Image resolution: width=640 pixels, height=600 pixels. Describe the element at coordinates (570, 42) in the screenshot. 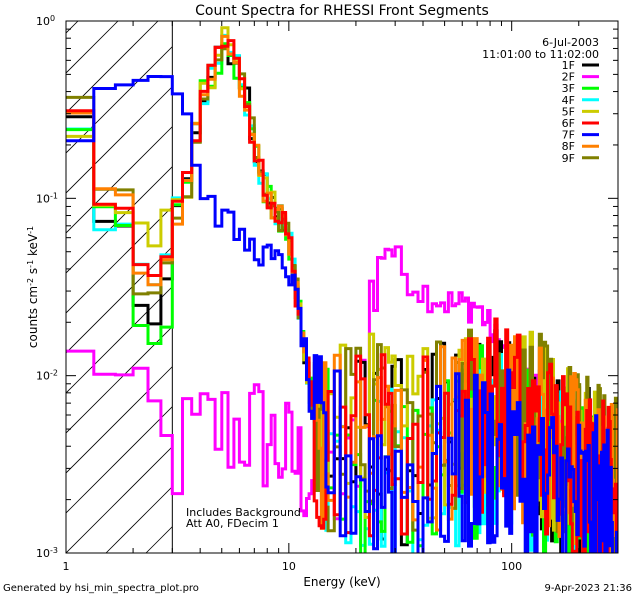

I see `date-label: 6-Jul-2003` at that location.